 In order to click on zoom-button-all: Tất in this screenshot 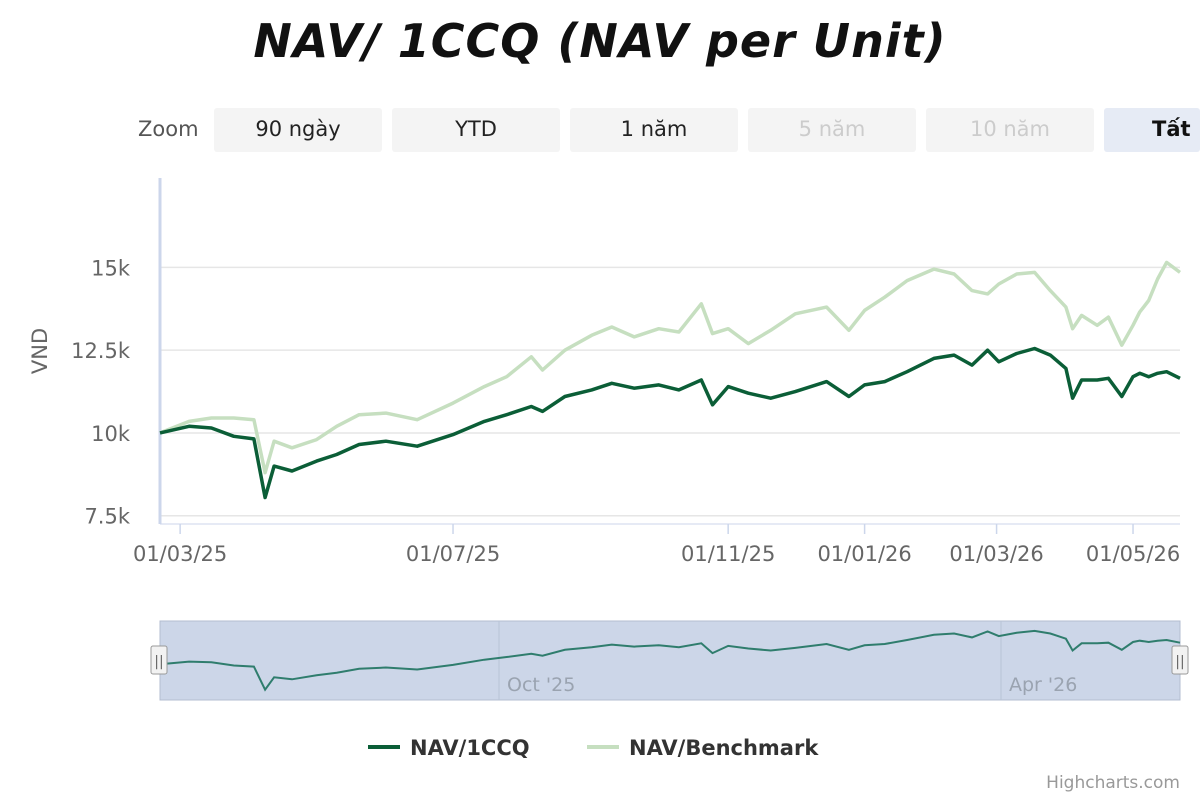, I will do `click(1152, 130)`.